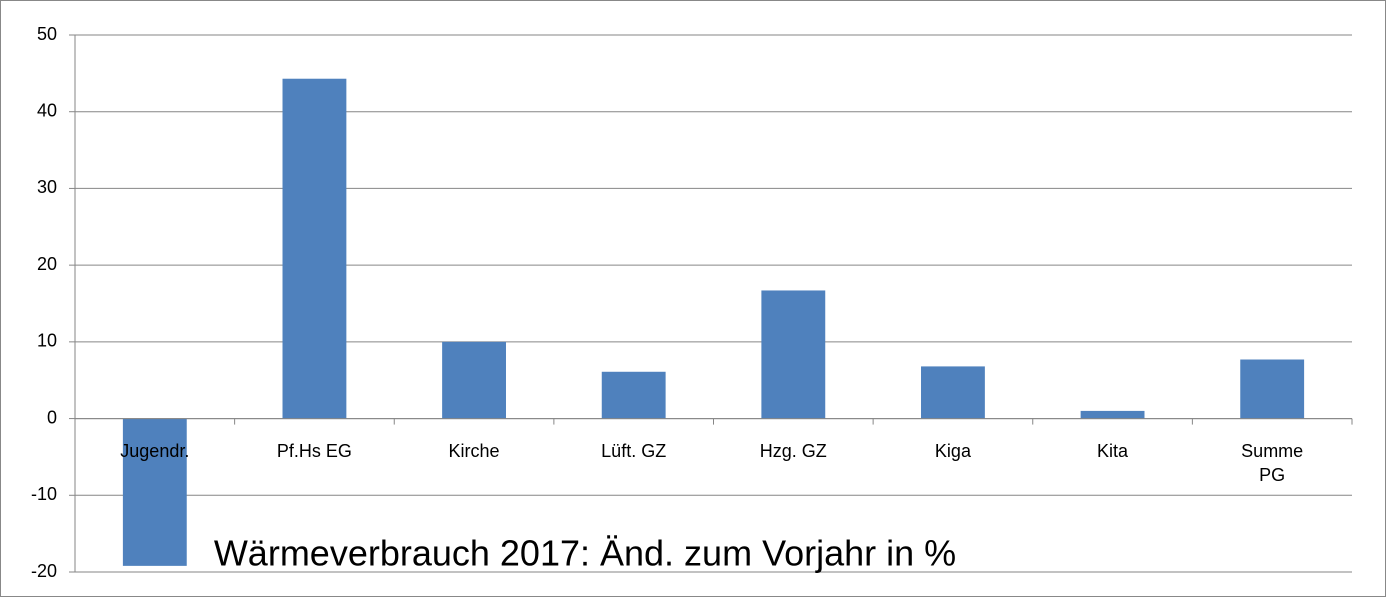 This screenshot has width=1386, height=597. Describe the element at coordinates (44, 571) in the screenshot. I see `y-tick-label: -20` at that location.